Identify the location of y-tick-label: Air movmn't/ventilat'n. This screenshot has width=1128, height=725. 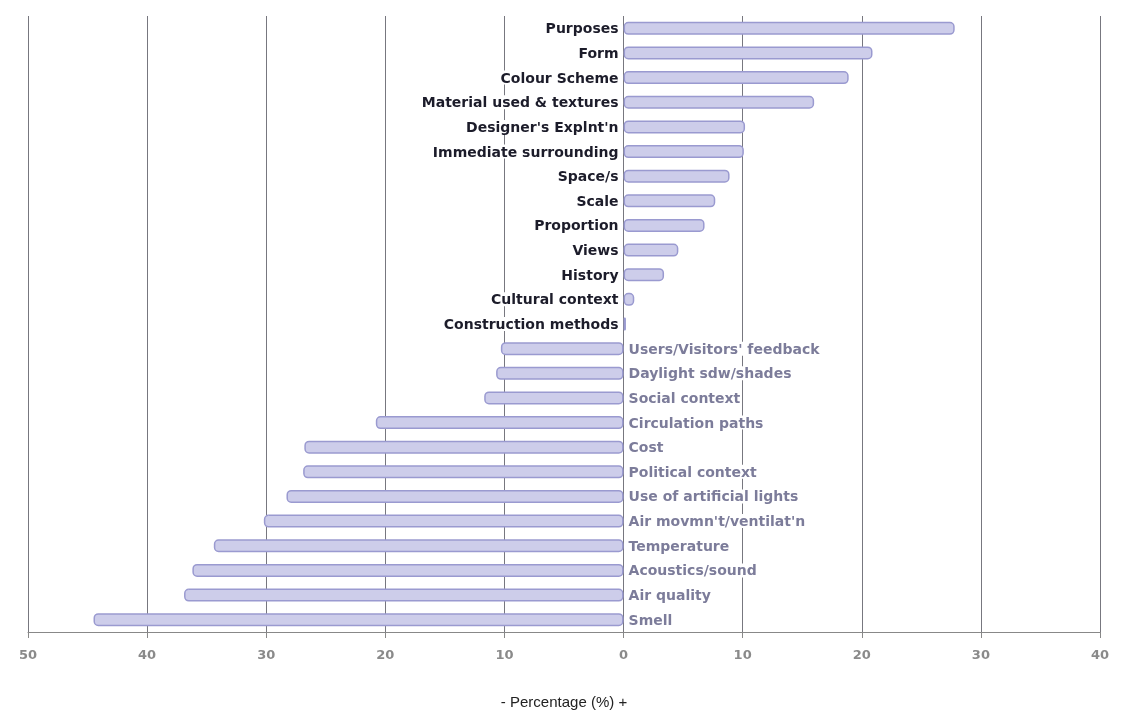
(717, 521).